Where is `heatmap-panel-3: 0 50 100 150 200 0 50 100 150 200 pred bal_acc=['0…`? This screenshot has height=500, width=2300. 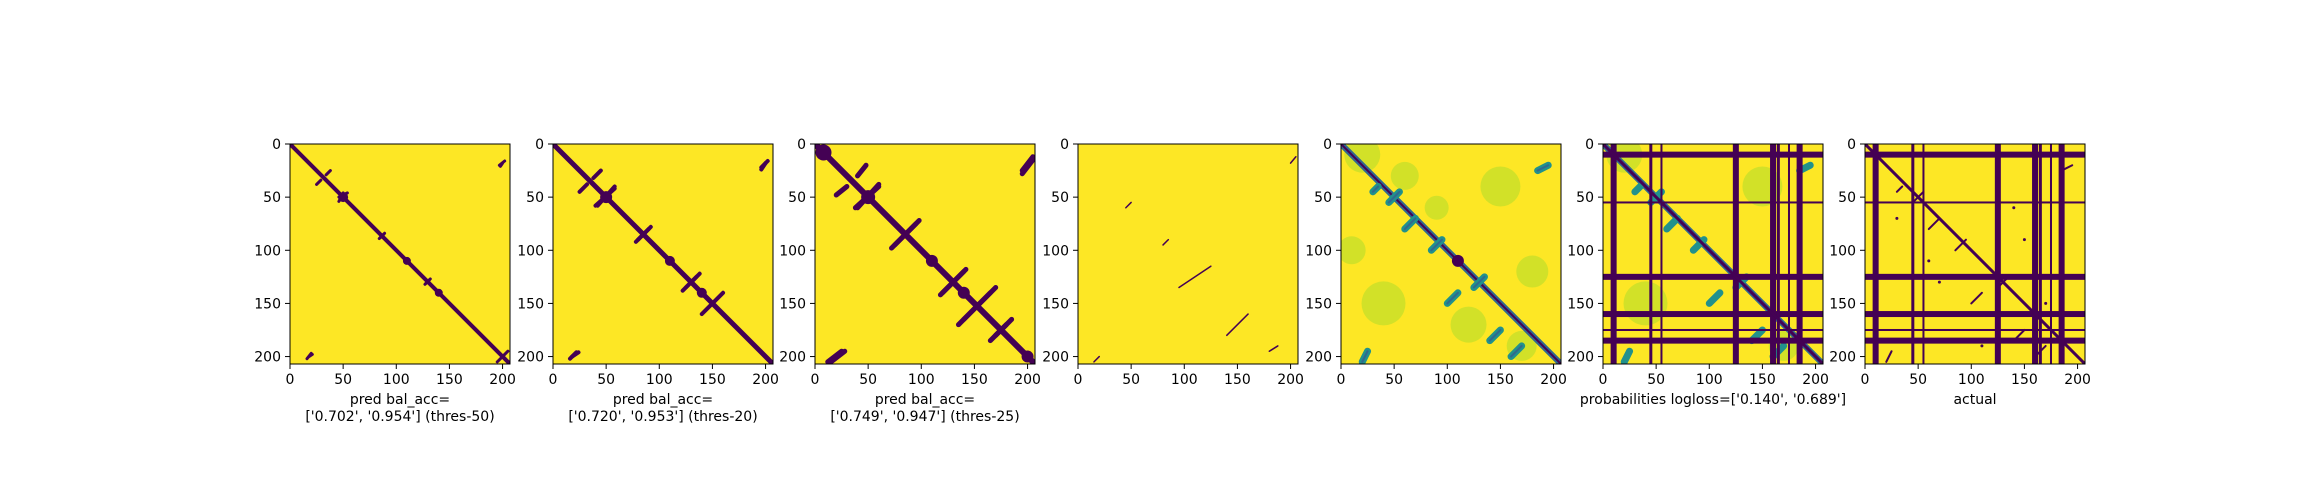
heatmap-panel-3: 0 50 100 150 200 0 50 100 150 200 pred bal_acc=['0… is located at coordinates (910, 281).